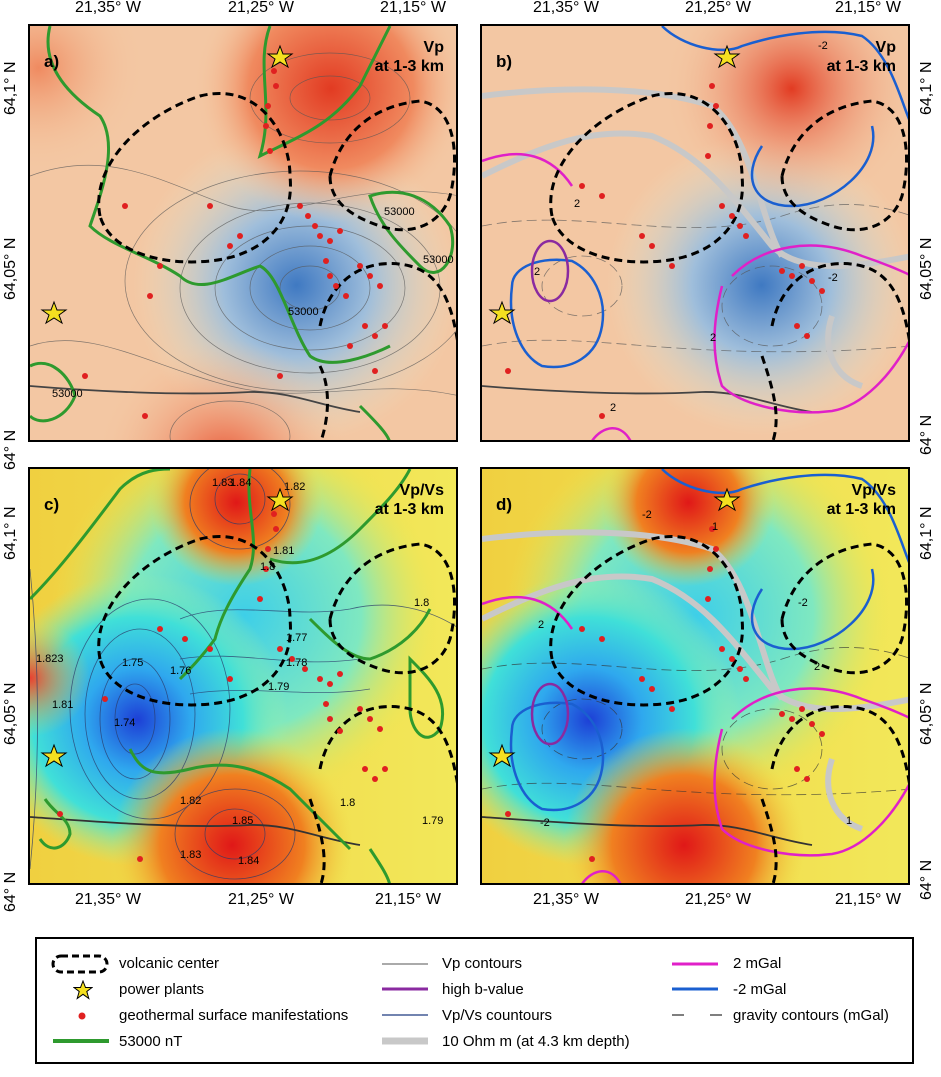 This screenshot has width=941, height=1077. What do you see at coordinates (409, 66) in the screenshot?
I see `panel-a-title-line2: at 1-3 km` at bounding box center [409, 66].